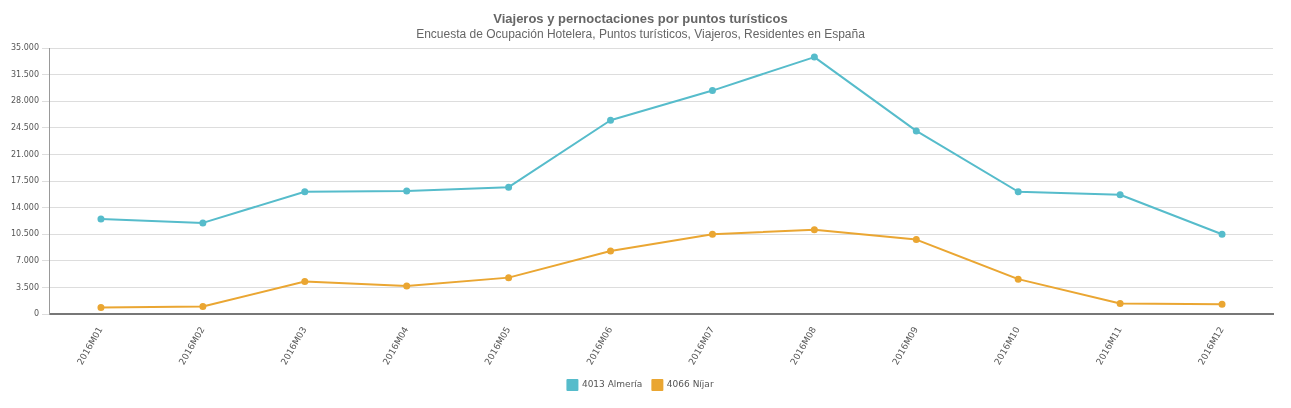 The height and width of the screenshot is (408, 1291). I want to click on y-tick-label: 35.000, so click(24, 48).